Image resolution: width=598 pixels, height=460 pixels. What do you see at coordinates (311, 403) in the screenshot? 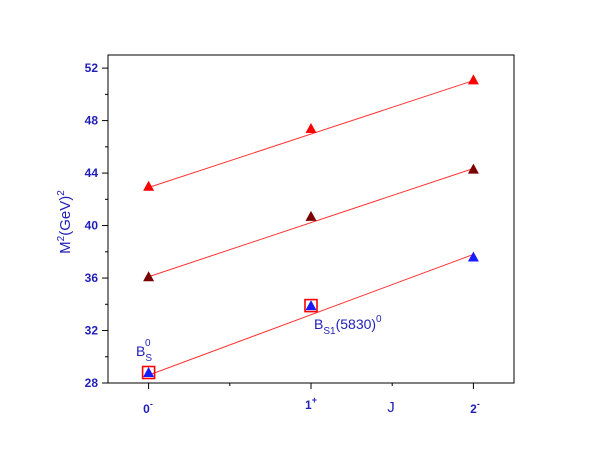
I see `x-tick-label-1: 1+` at bounding box center [311, 403].